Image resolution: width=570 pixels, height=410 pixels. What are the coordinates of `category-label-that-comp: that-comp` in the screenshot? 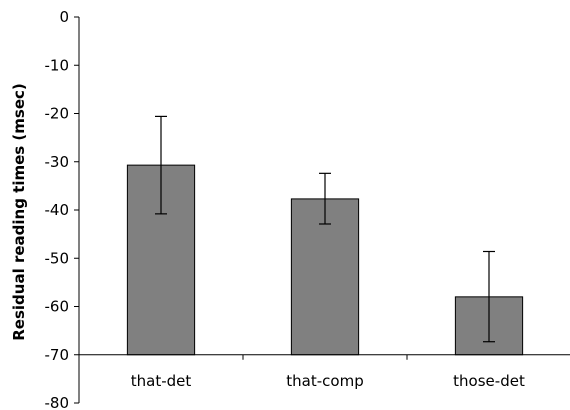 It's located at (324, 381).